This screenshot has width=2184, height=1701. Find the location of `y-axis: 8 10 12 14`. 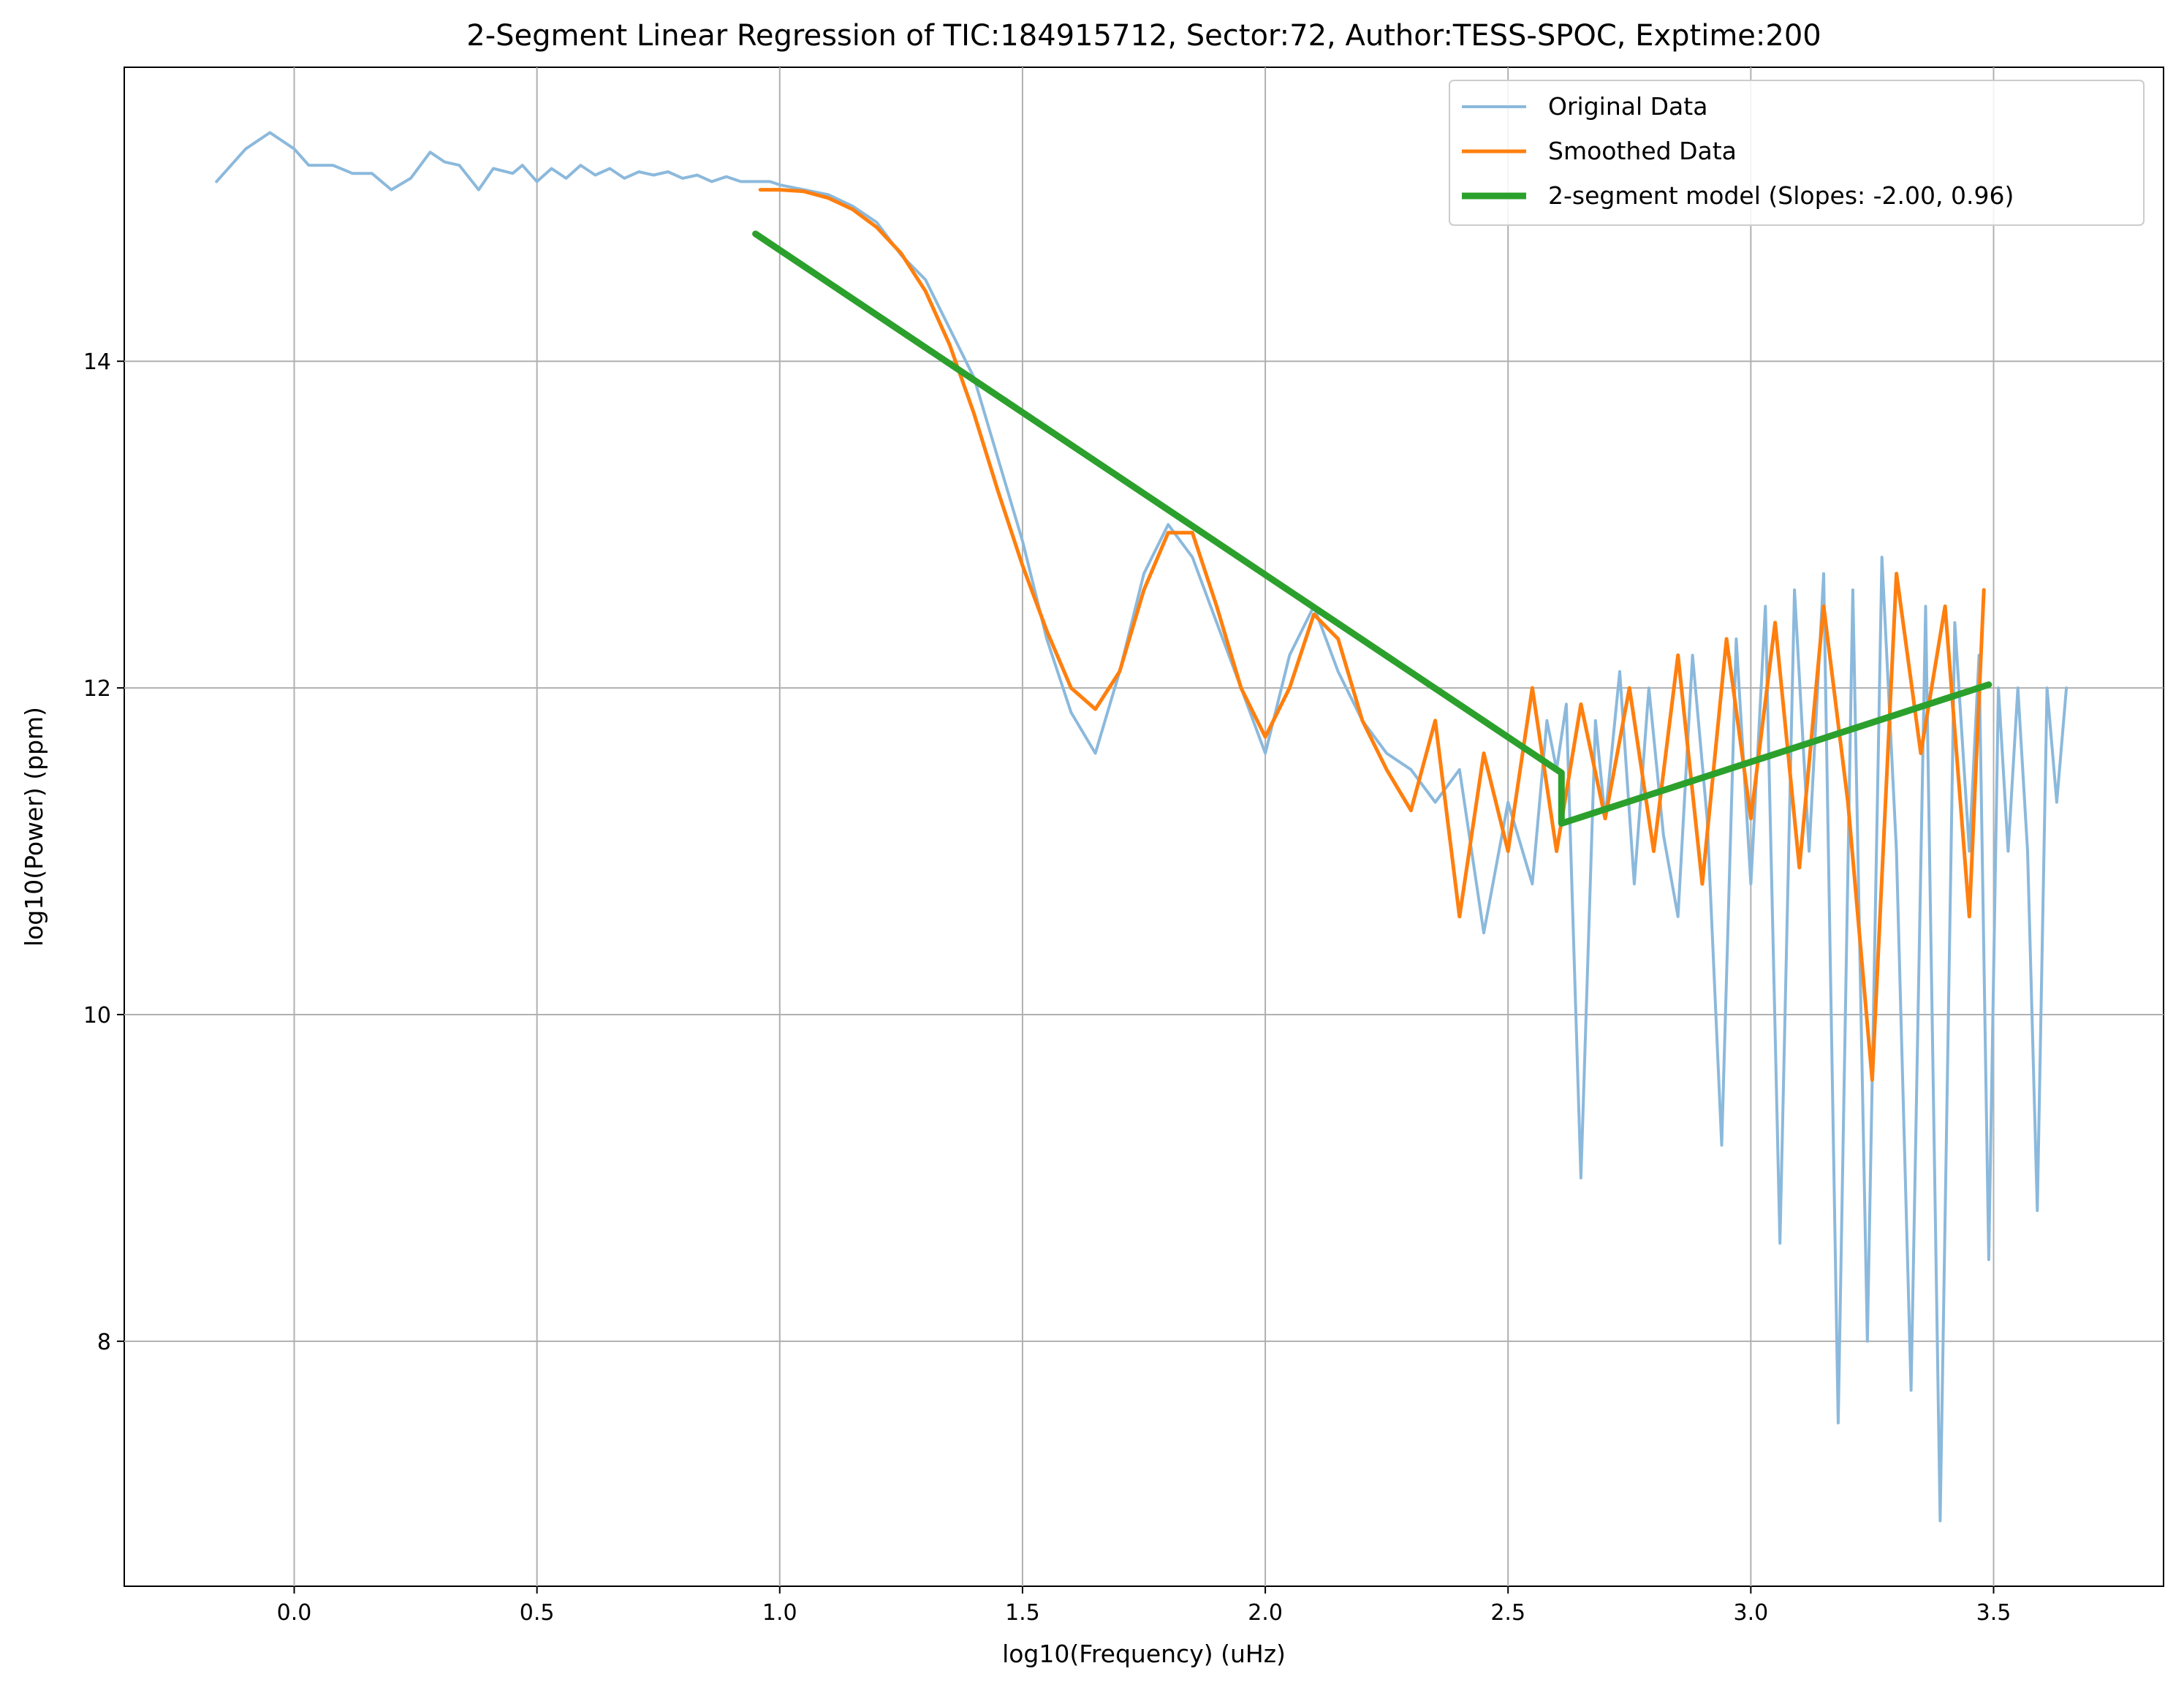

y-axis: 8 10 12 14 is located at coordinates (103, 852).